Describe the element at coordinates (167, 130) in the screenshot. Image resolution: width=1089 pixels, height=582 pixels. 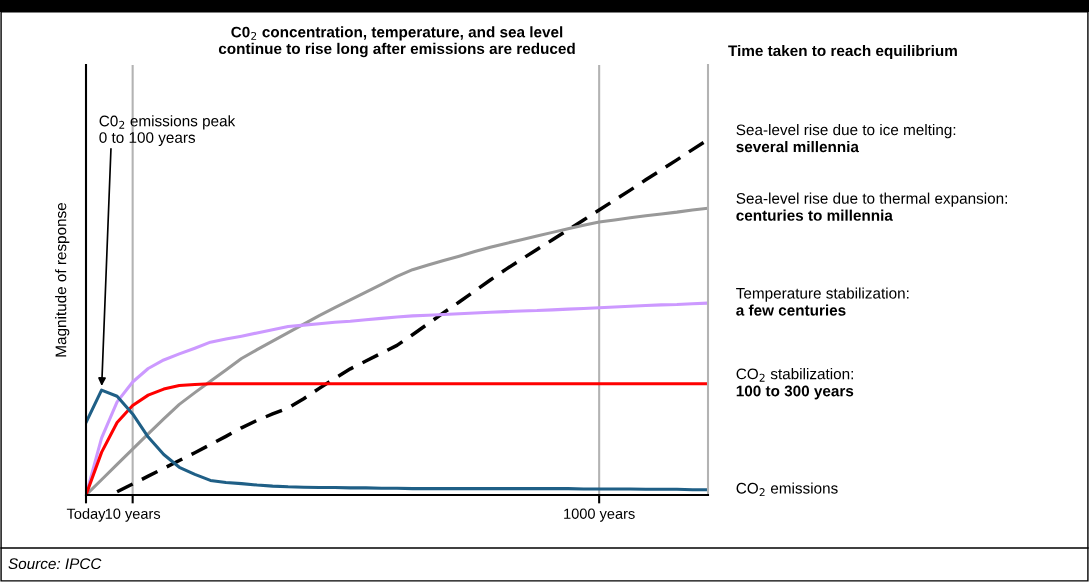
I see `annotation: C0$_{2}$ emissions peak 0 to 100 years` at that location.